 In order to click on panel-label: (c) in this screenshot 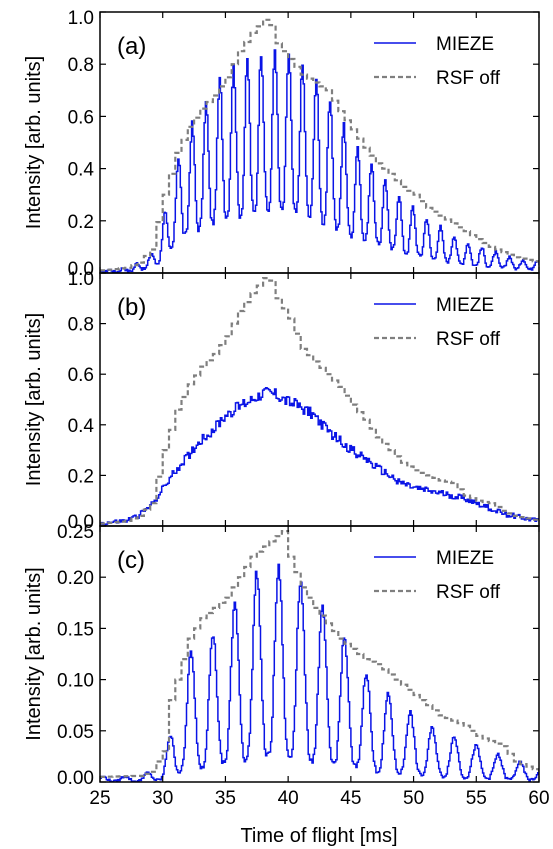, I will do `click(131, 560)`.